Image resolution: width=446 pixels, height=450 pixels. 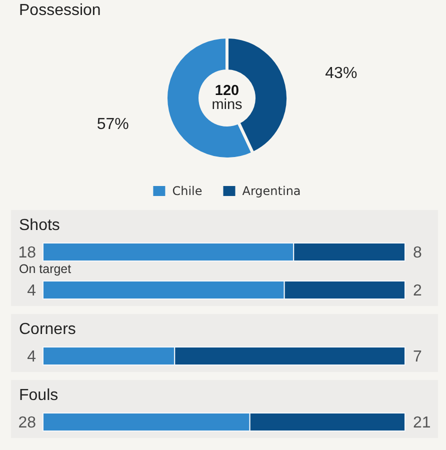 I want to click on chart-subtitle: On target, so click(x=45, y=269).